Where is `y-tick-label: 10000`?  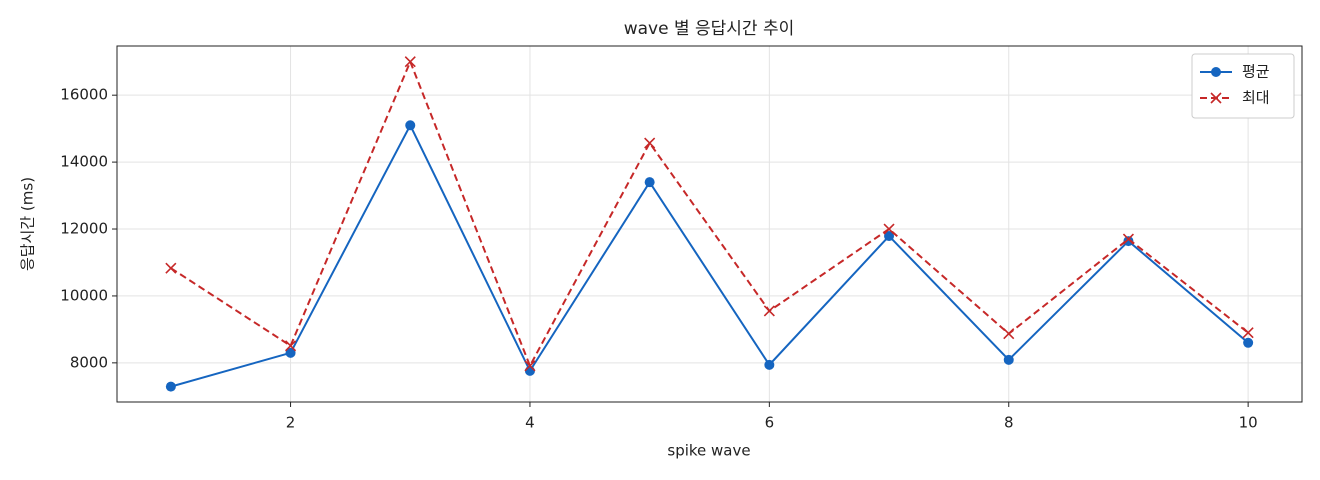
y-tick-label: 10000 is located at coordinates (84, 295).